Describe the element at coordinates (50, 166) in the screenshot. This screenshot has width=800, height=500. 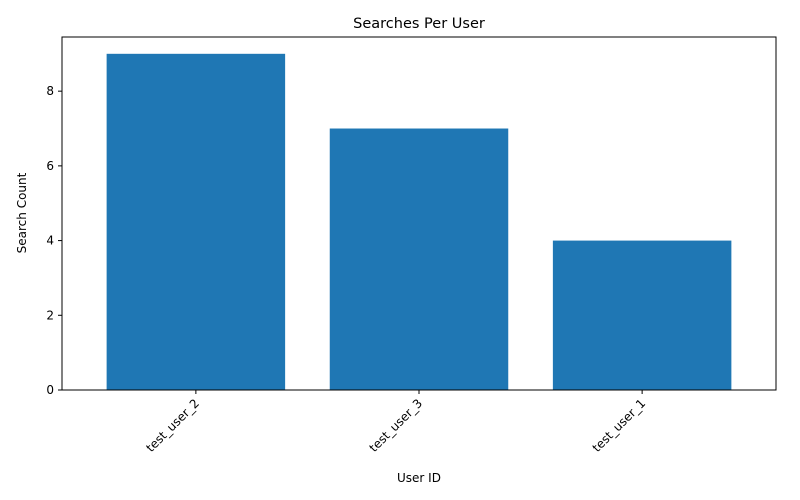
I see `y-tick-label: 6` at that location.